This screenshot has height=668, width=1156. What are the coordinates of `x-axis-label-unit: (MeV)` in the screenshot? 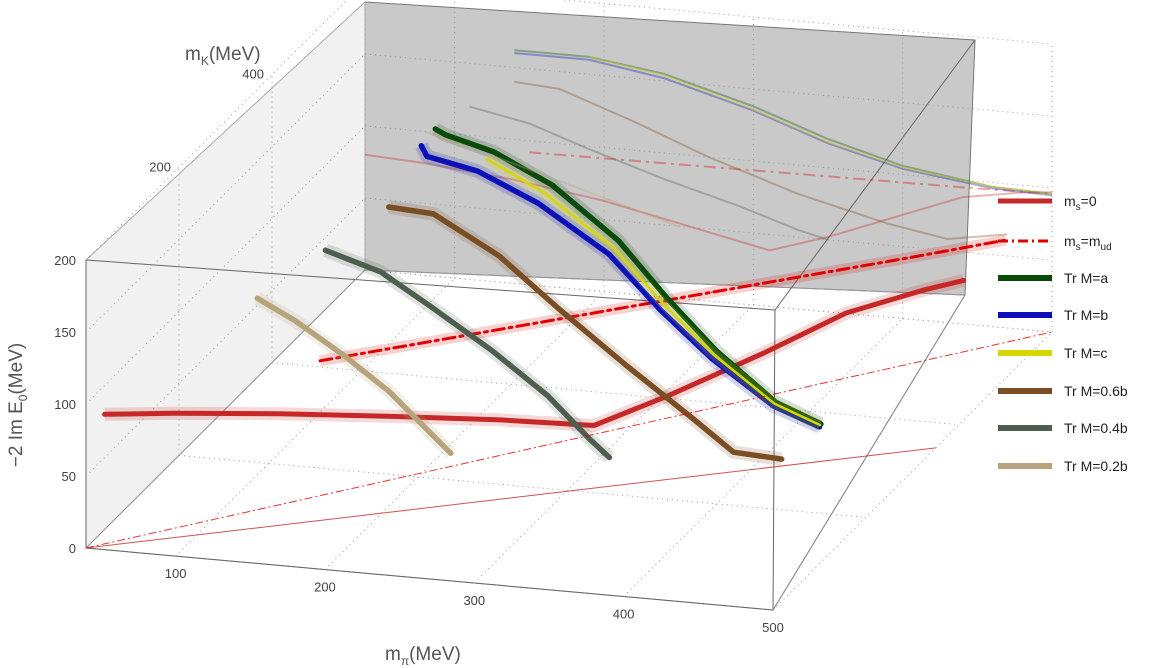 It's located at (435, 654).